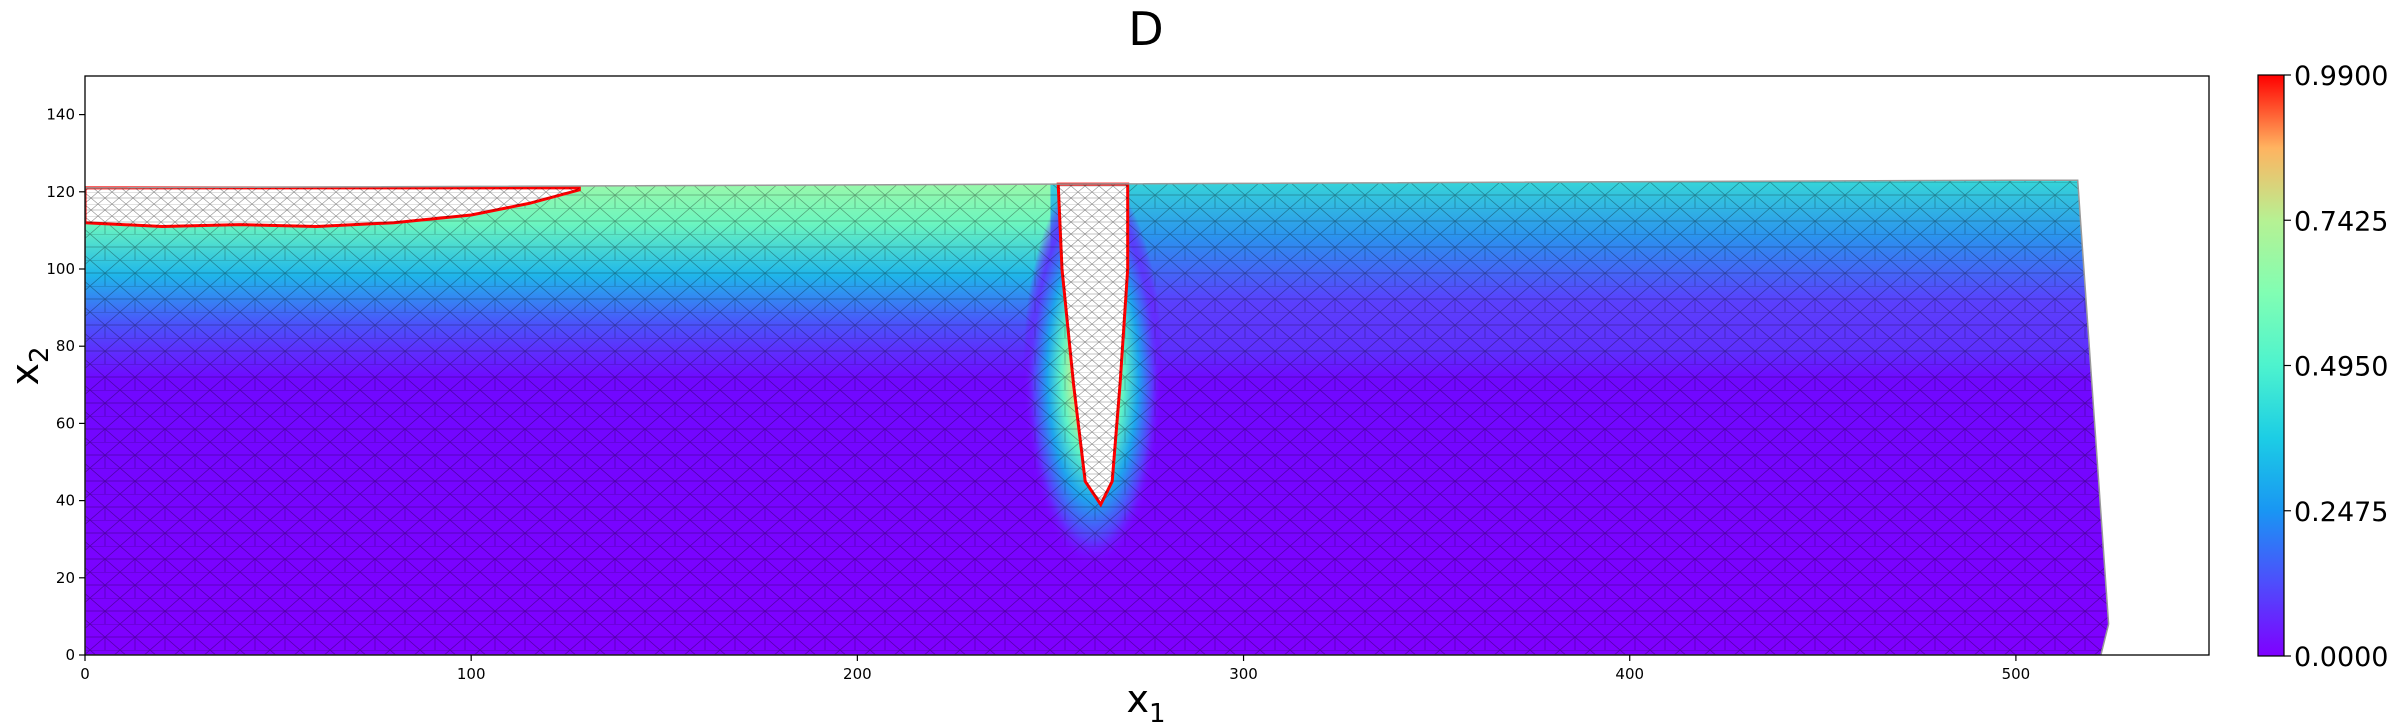 This screenshot has height=726, width=2389. What do you see at coordinates (70, 655) in the screenshot?
I see `y-tick-label: 0` at bounding box center [70, 655].